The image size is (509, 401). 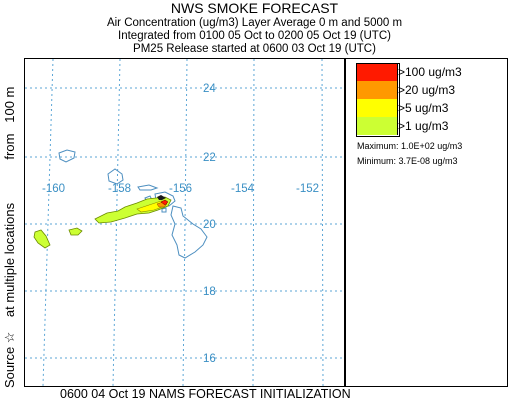 I want to click on legend-minimum: Minimum: 3.7E-08 ug/m3, so click(x=407, y=161).